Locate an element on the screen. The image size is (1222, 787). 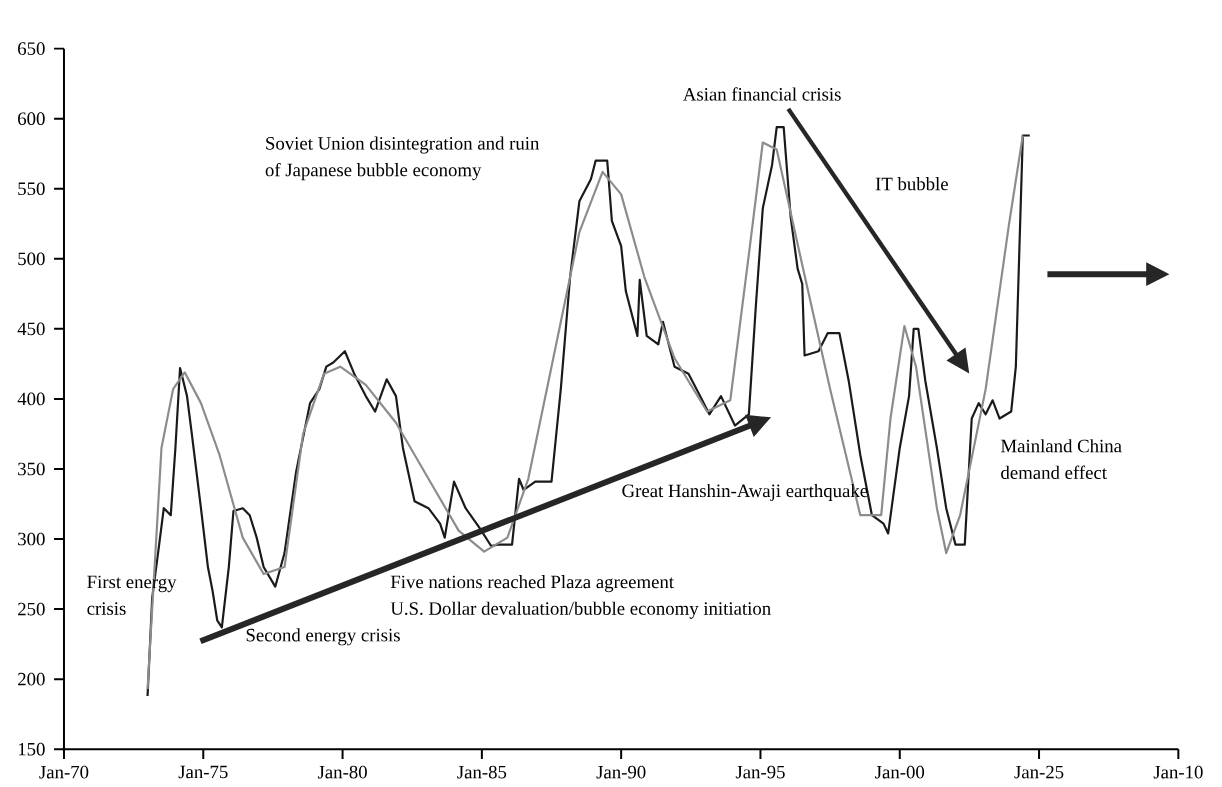
y-tick-label: 150 is located at coordinates (31, 749).